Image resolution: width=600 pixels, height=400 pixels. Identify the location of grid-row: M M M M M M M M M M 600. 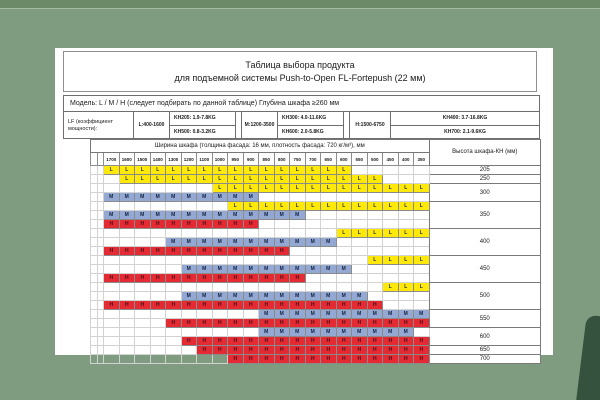
(315, 336).